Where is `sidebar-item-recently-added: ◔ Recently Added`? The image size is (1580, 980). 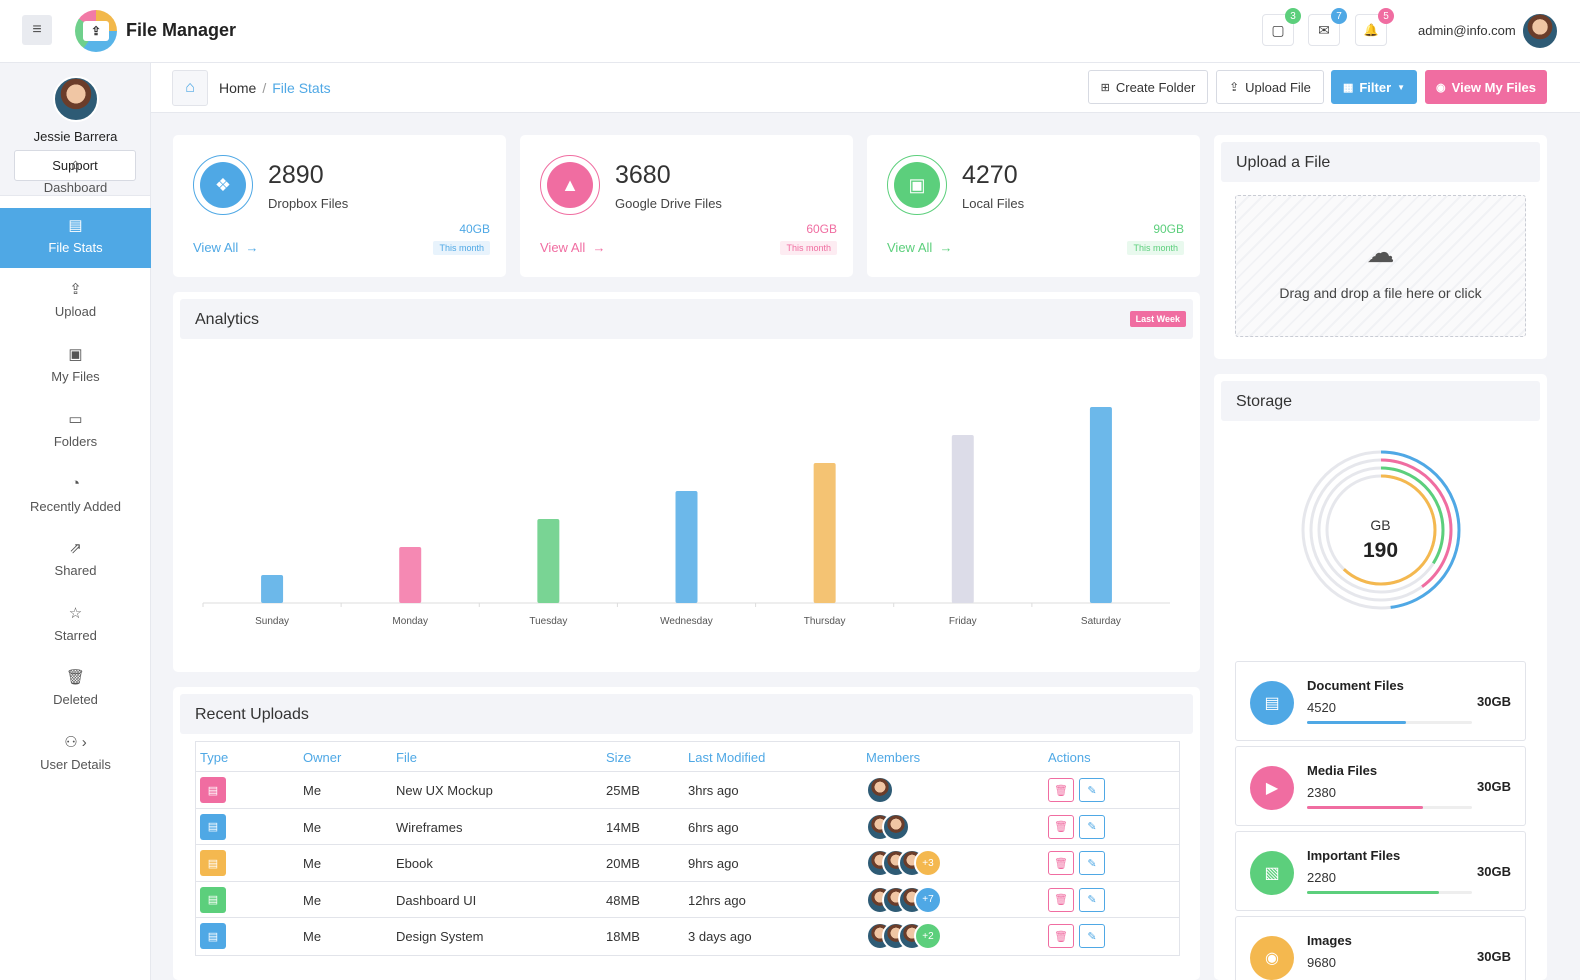 sidebar-item-recently-added: ◔ Recently Added is located at coordinates (75, 497).